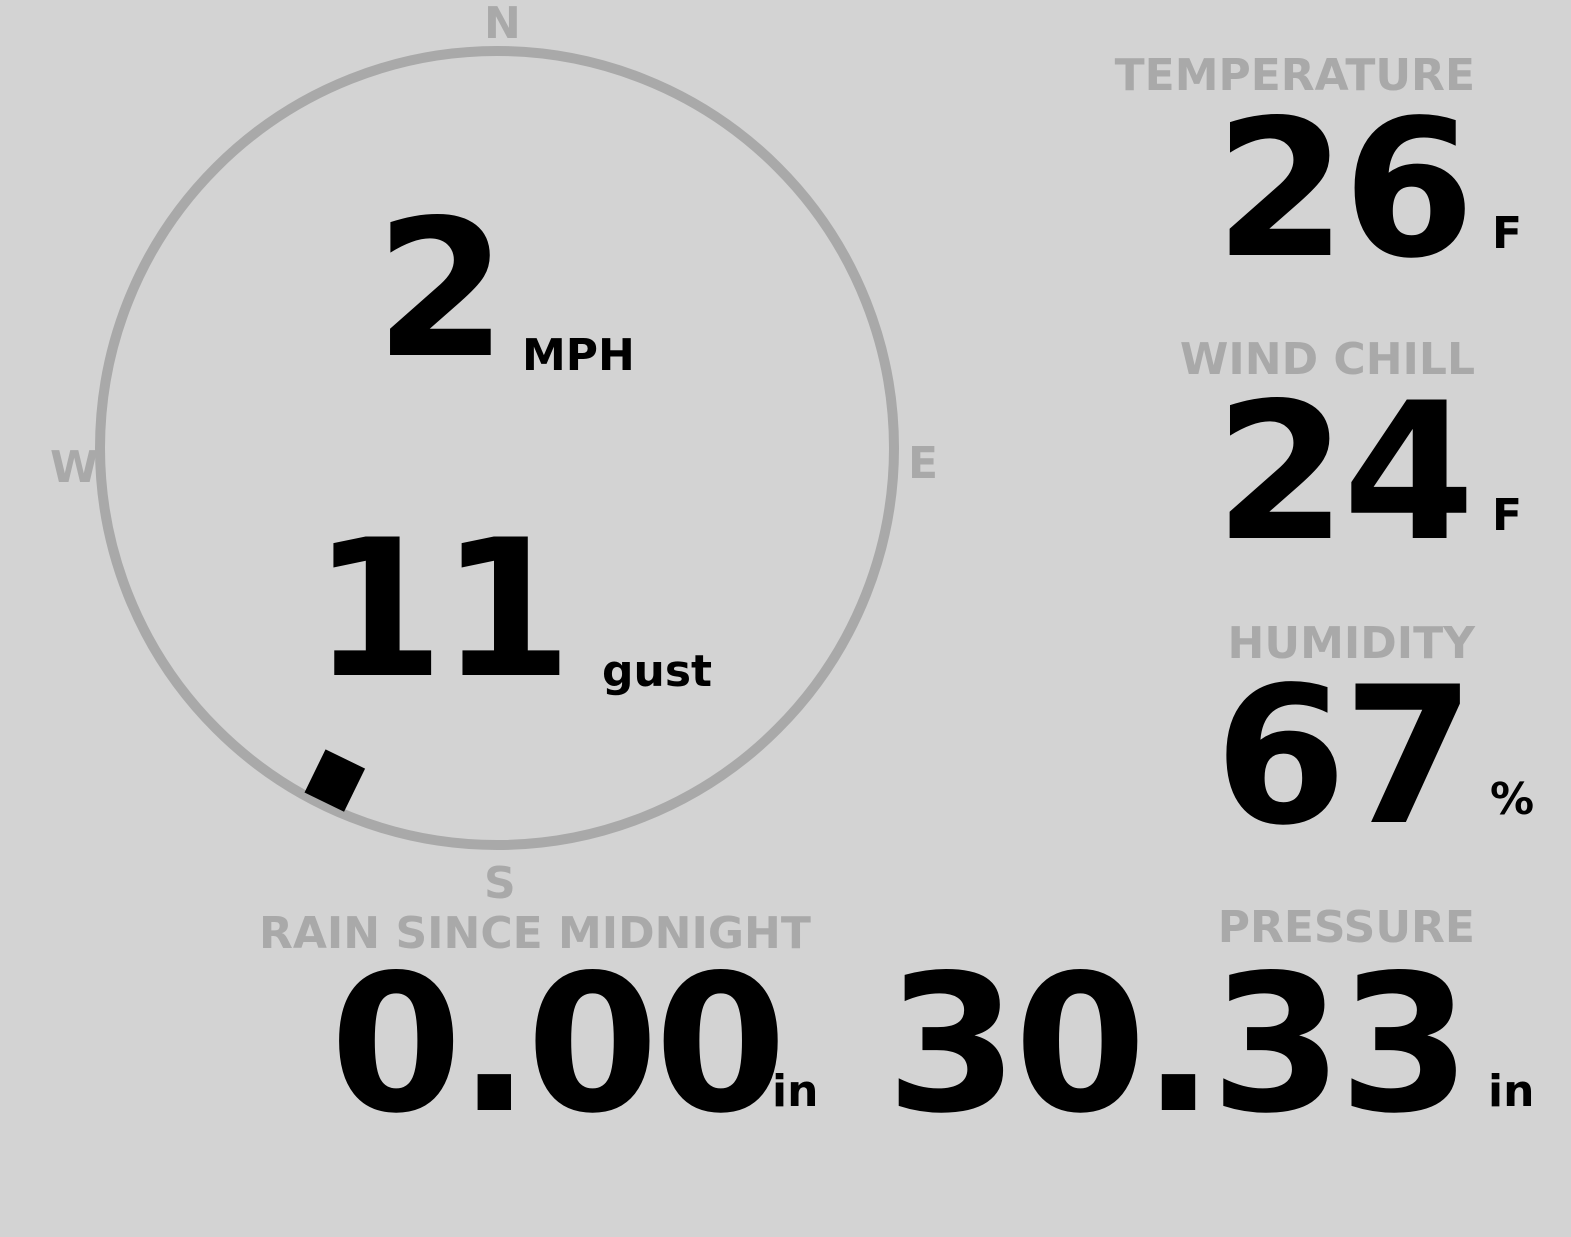 The width and height of the screenshot is (1571, 1237). Describe the element at coordinates (1344, 189) in the screenshot. I see `temperature-value: 26` at that location.